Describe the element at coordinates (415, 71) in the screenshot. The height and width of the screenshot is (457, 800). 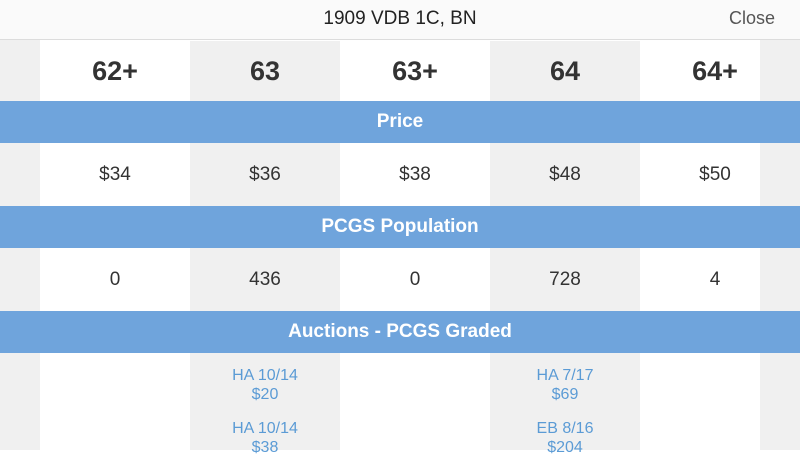
I see `grade-cell: 63+` at that location.